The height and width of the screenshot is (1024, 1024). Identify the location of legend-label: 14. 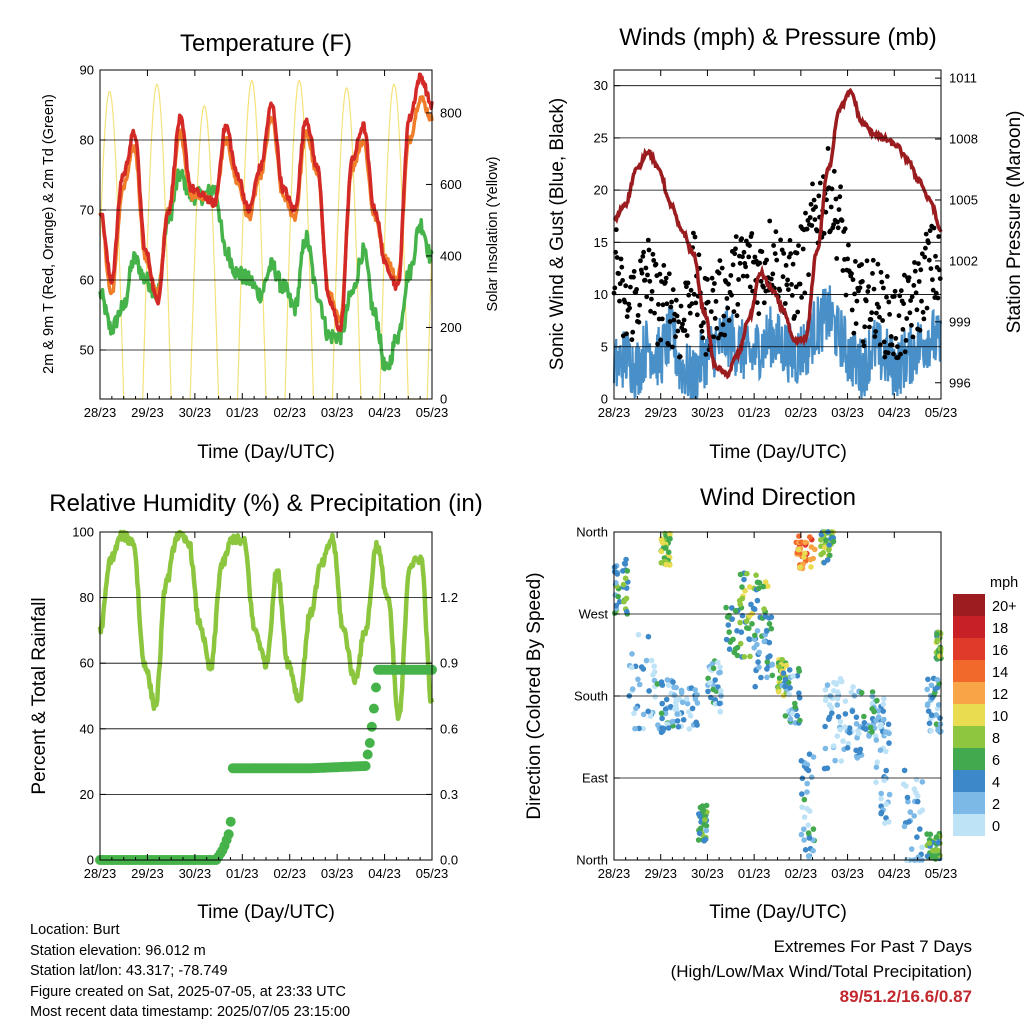
(1000, 673).